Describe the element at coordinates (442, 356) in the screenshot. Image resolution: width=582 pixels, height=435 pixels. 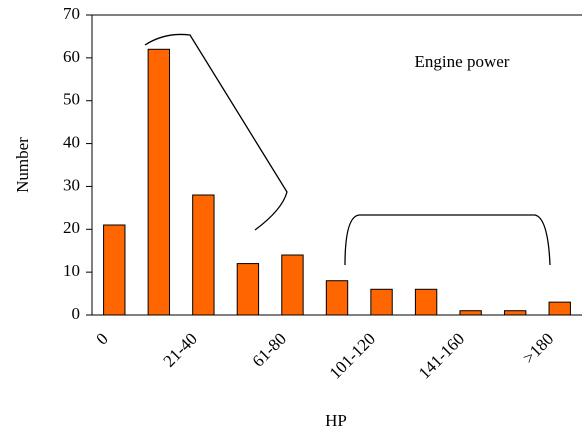
I see `x-tick-label: 141-160` at that location.